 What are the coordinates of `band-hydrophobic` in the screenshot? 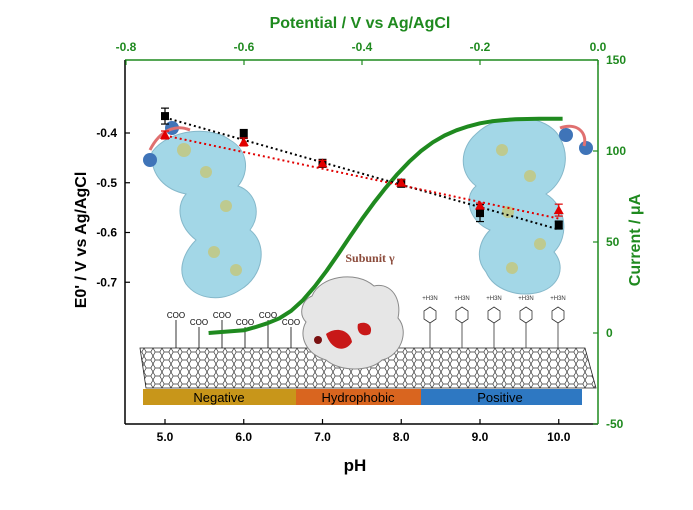 It's located at (358, 397).